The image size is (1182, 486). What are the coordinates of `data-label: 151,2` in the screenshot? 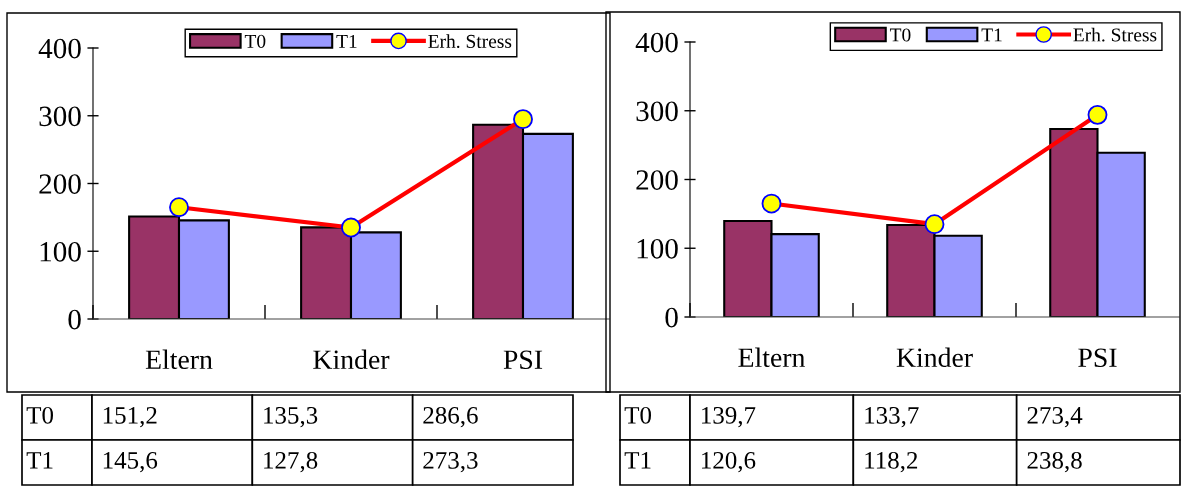 It's located at (130, 417).